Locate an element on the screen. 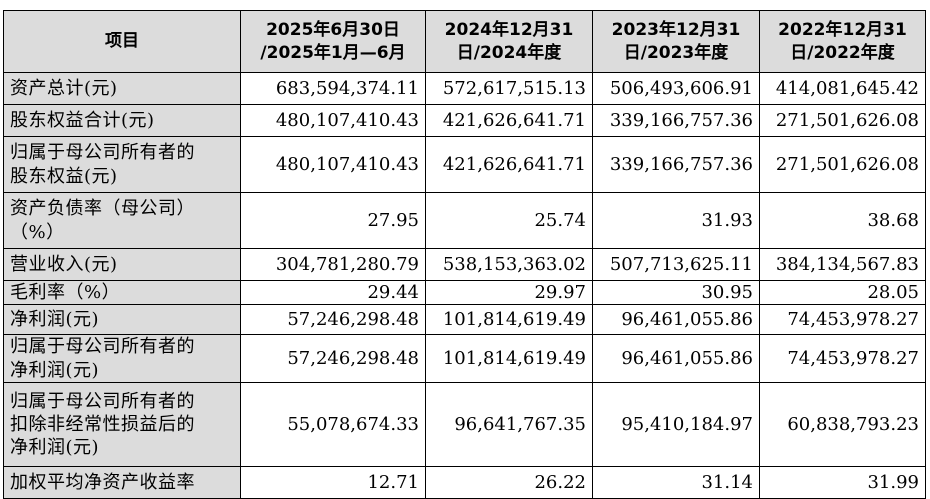 The height and width of the screenshot is (499, 930). value-cell: 30.95 is located at coordinates (676, 292).